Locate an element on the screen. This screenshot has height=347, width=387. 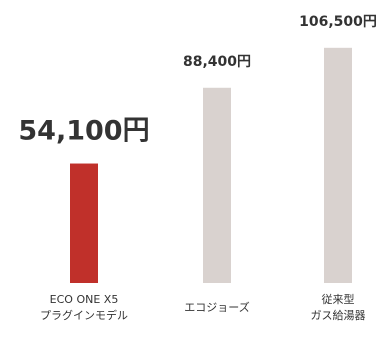
value-label-1: 54,100円 is located at coordinates (83, 131).